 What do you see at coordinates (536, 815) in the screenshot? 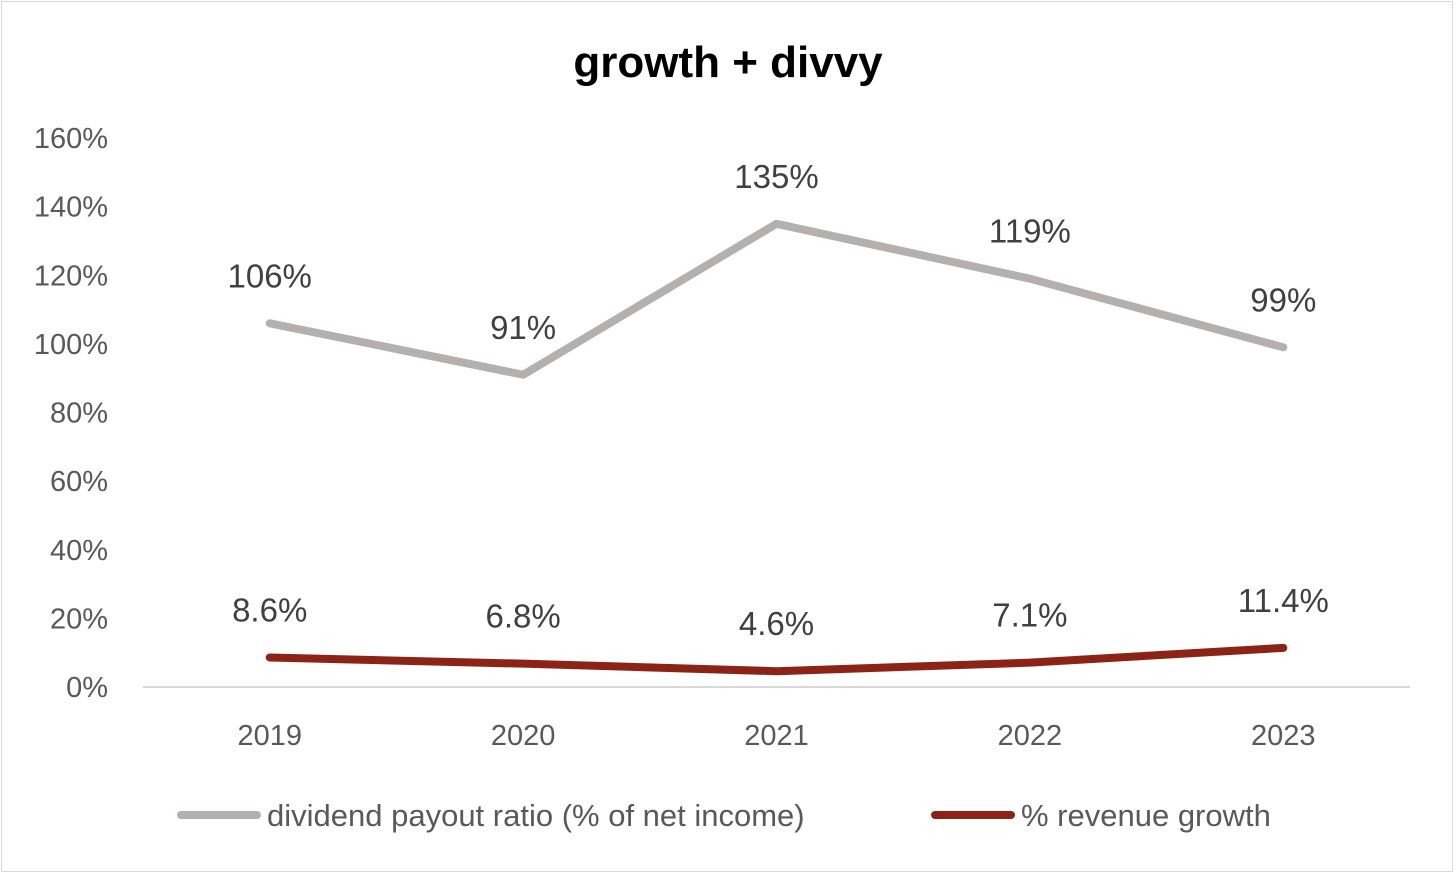
I see `legend-label: dividend payout ratio (% of net income)` at bounding box center [536, 815].